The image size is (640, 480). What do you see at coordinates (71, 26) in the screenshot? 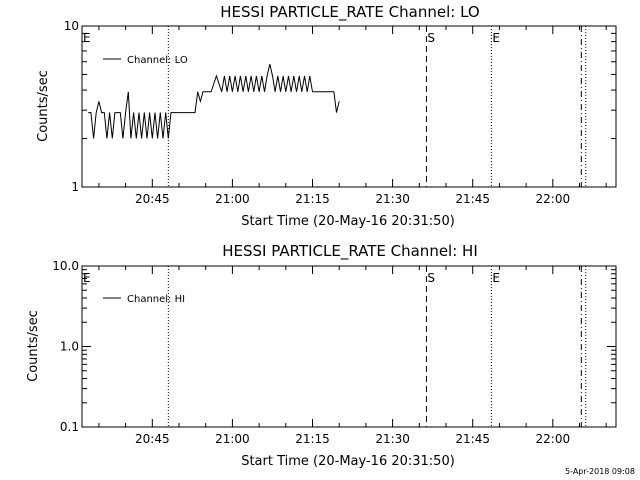
I see `y-tick-label: 10` at bounding box center [71, 26].